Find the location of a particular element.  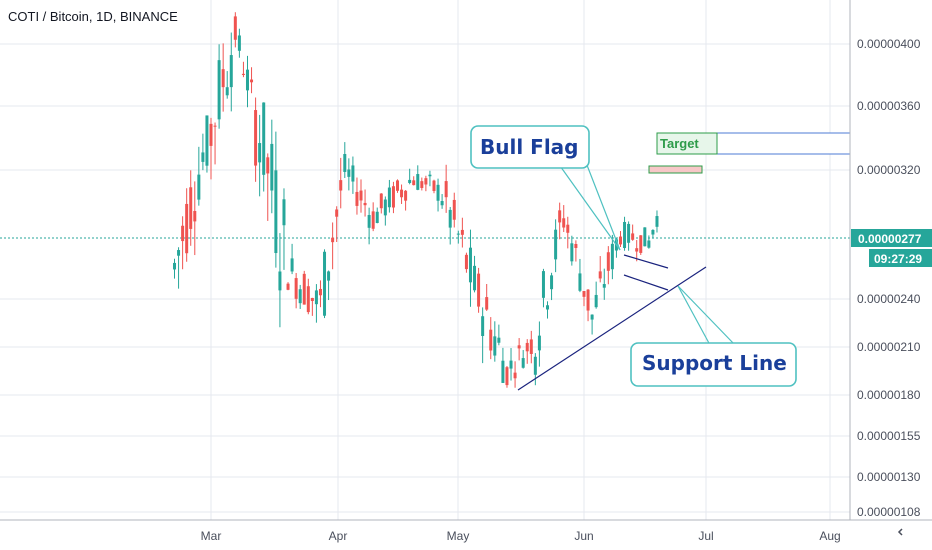

support-trendline is located at coordinates (612, 328).